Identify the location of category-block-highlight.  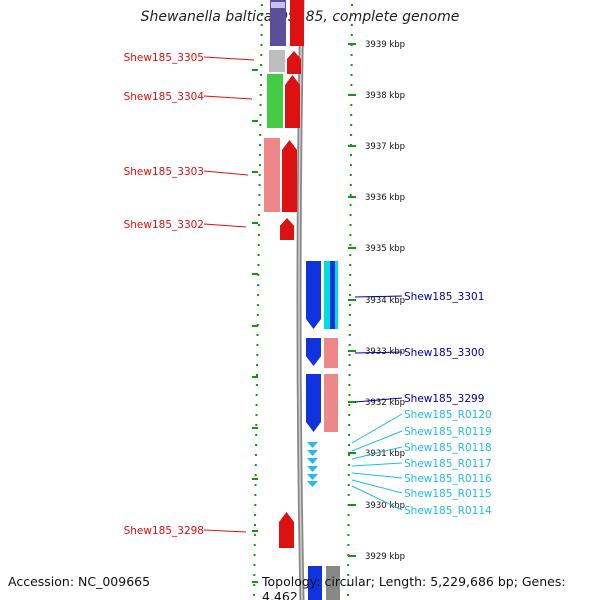
(278, 5).